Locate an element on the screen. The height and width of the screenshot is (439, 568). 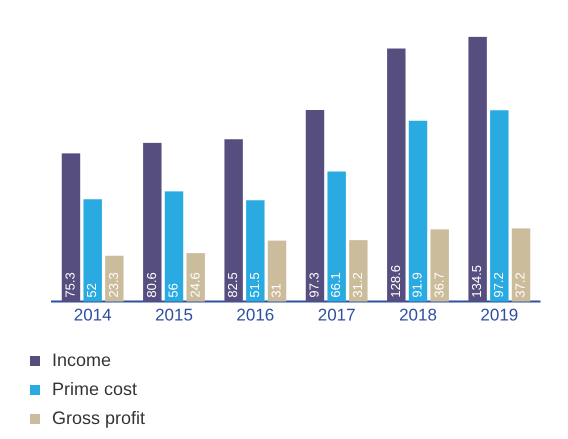
x-tick-label: 2014 is located at coordinates (93, 314).